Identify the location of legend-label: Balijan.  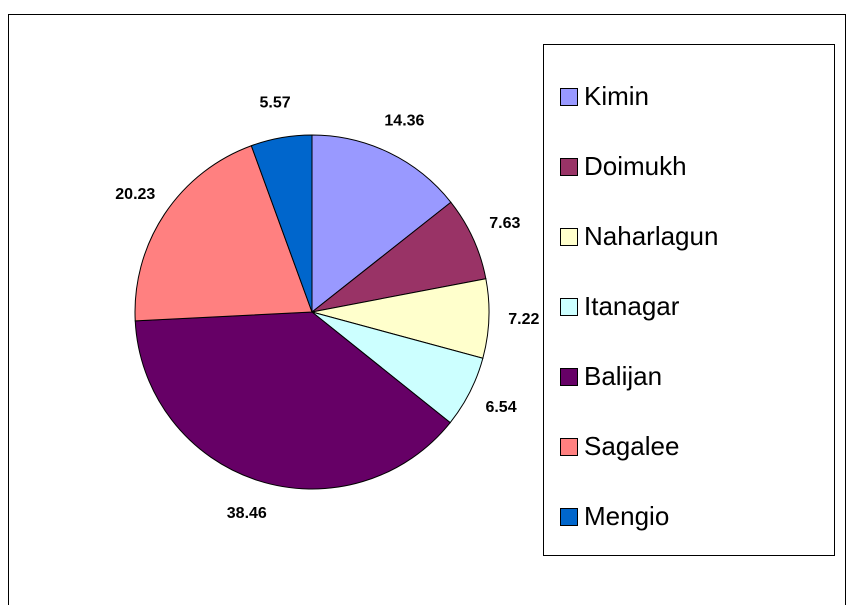
(623, 376).